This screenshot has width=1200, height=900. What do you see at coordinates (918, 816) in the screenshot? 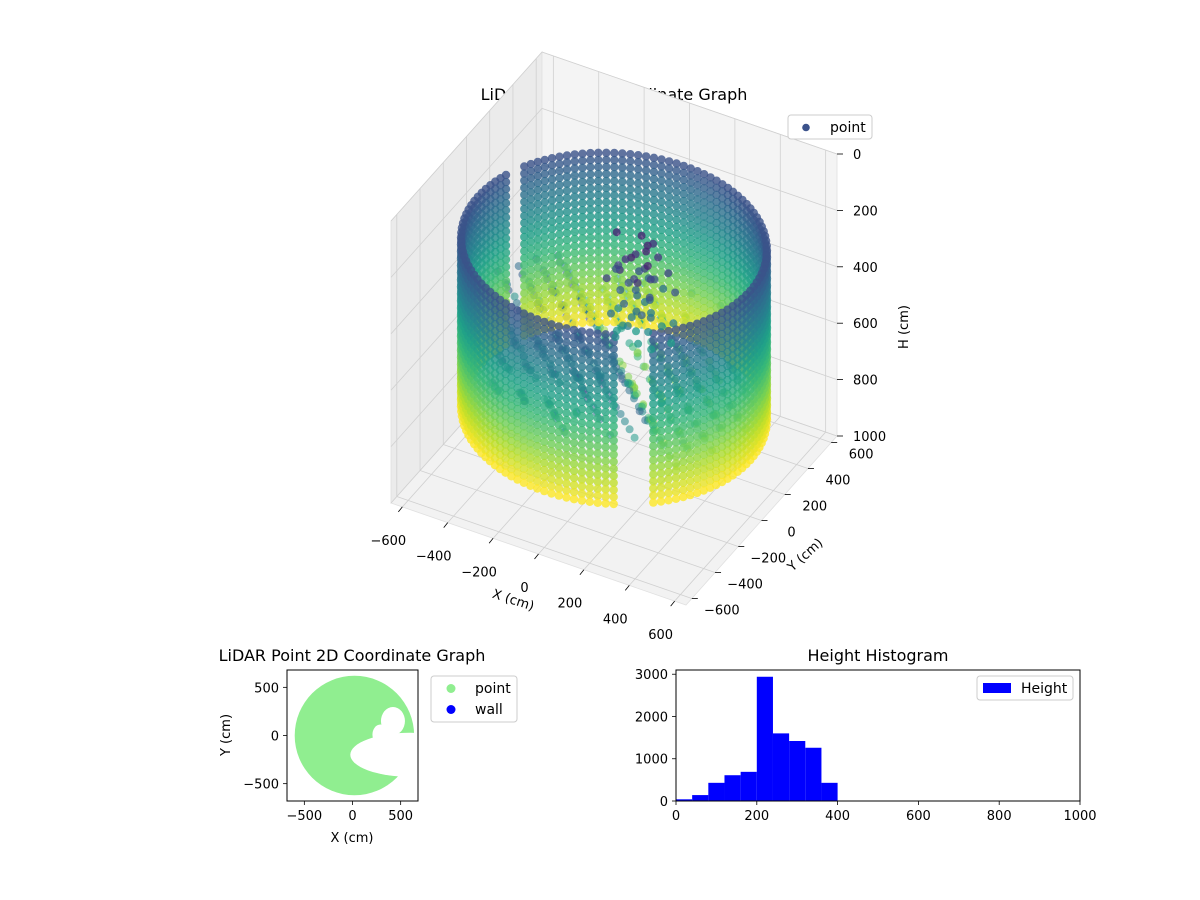
I see `x-tick-label: 600` at bounding box center [918, 816].